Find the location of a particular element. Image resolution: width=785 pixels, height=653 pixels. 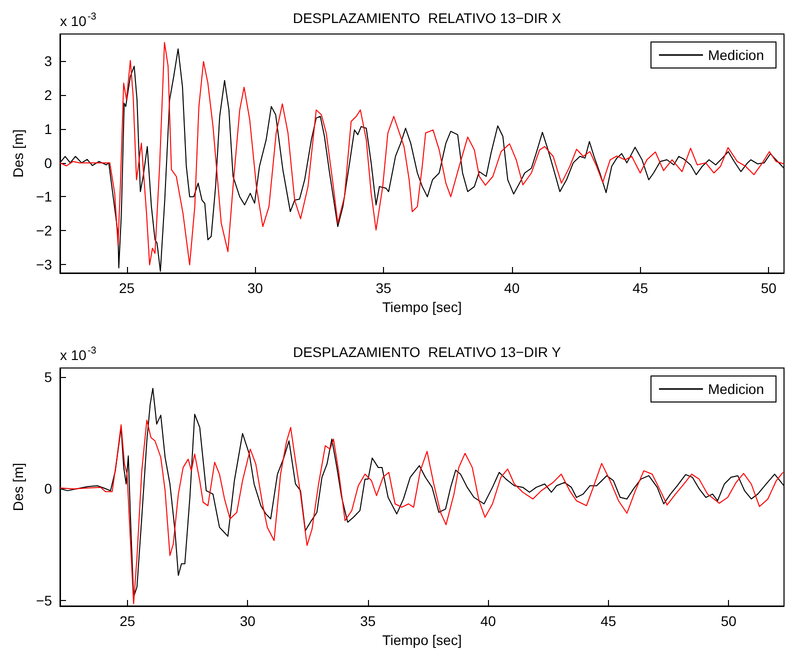

y-tick-label: −5 is located at coordinates (44, 600).